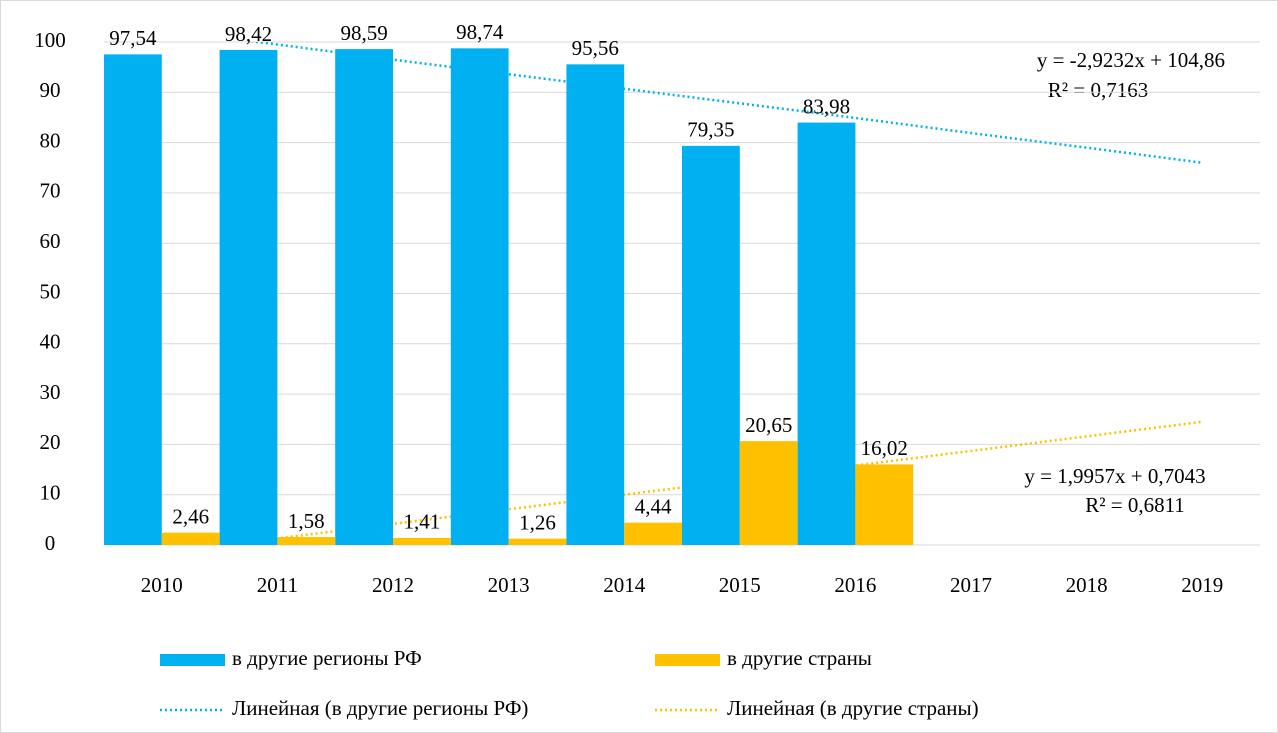 The height and width of the screenshot is (733, 1278). I want to click on data-label: 98,74, so click(480, 32).